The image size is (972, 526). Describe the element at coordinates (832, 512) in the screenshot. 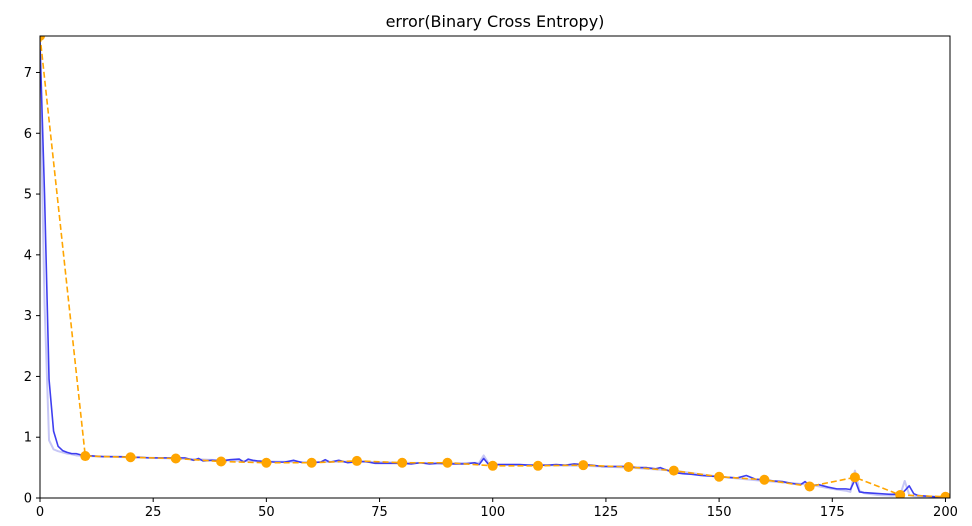

I see `x-tick-label: 175` at that location.